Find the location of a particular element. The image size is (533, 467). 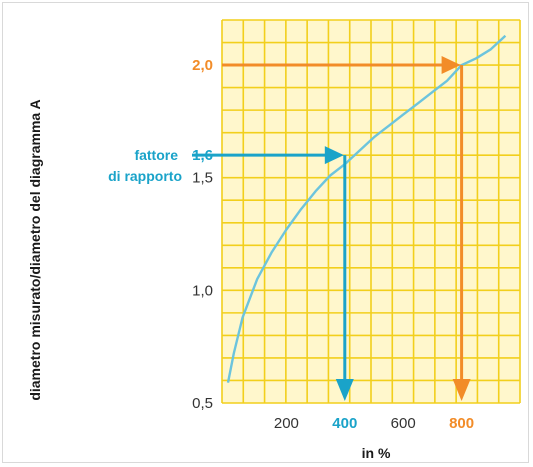

y-tick-label: 1,6 is located at coordinates (202, 155).